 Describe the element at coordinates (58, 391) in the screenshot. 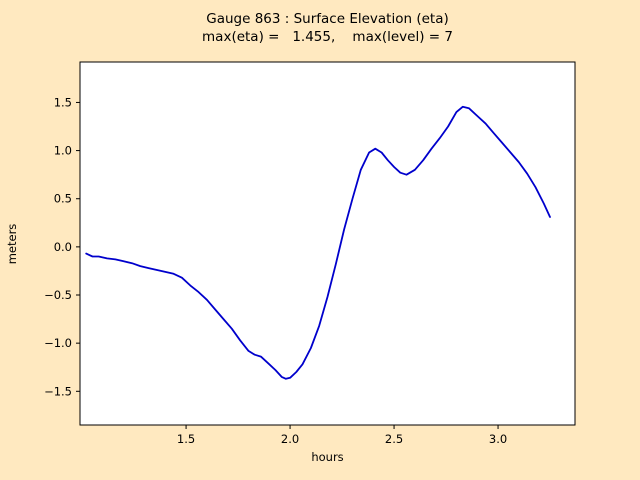

I see `y-tick-label: −1.5` at that location.